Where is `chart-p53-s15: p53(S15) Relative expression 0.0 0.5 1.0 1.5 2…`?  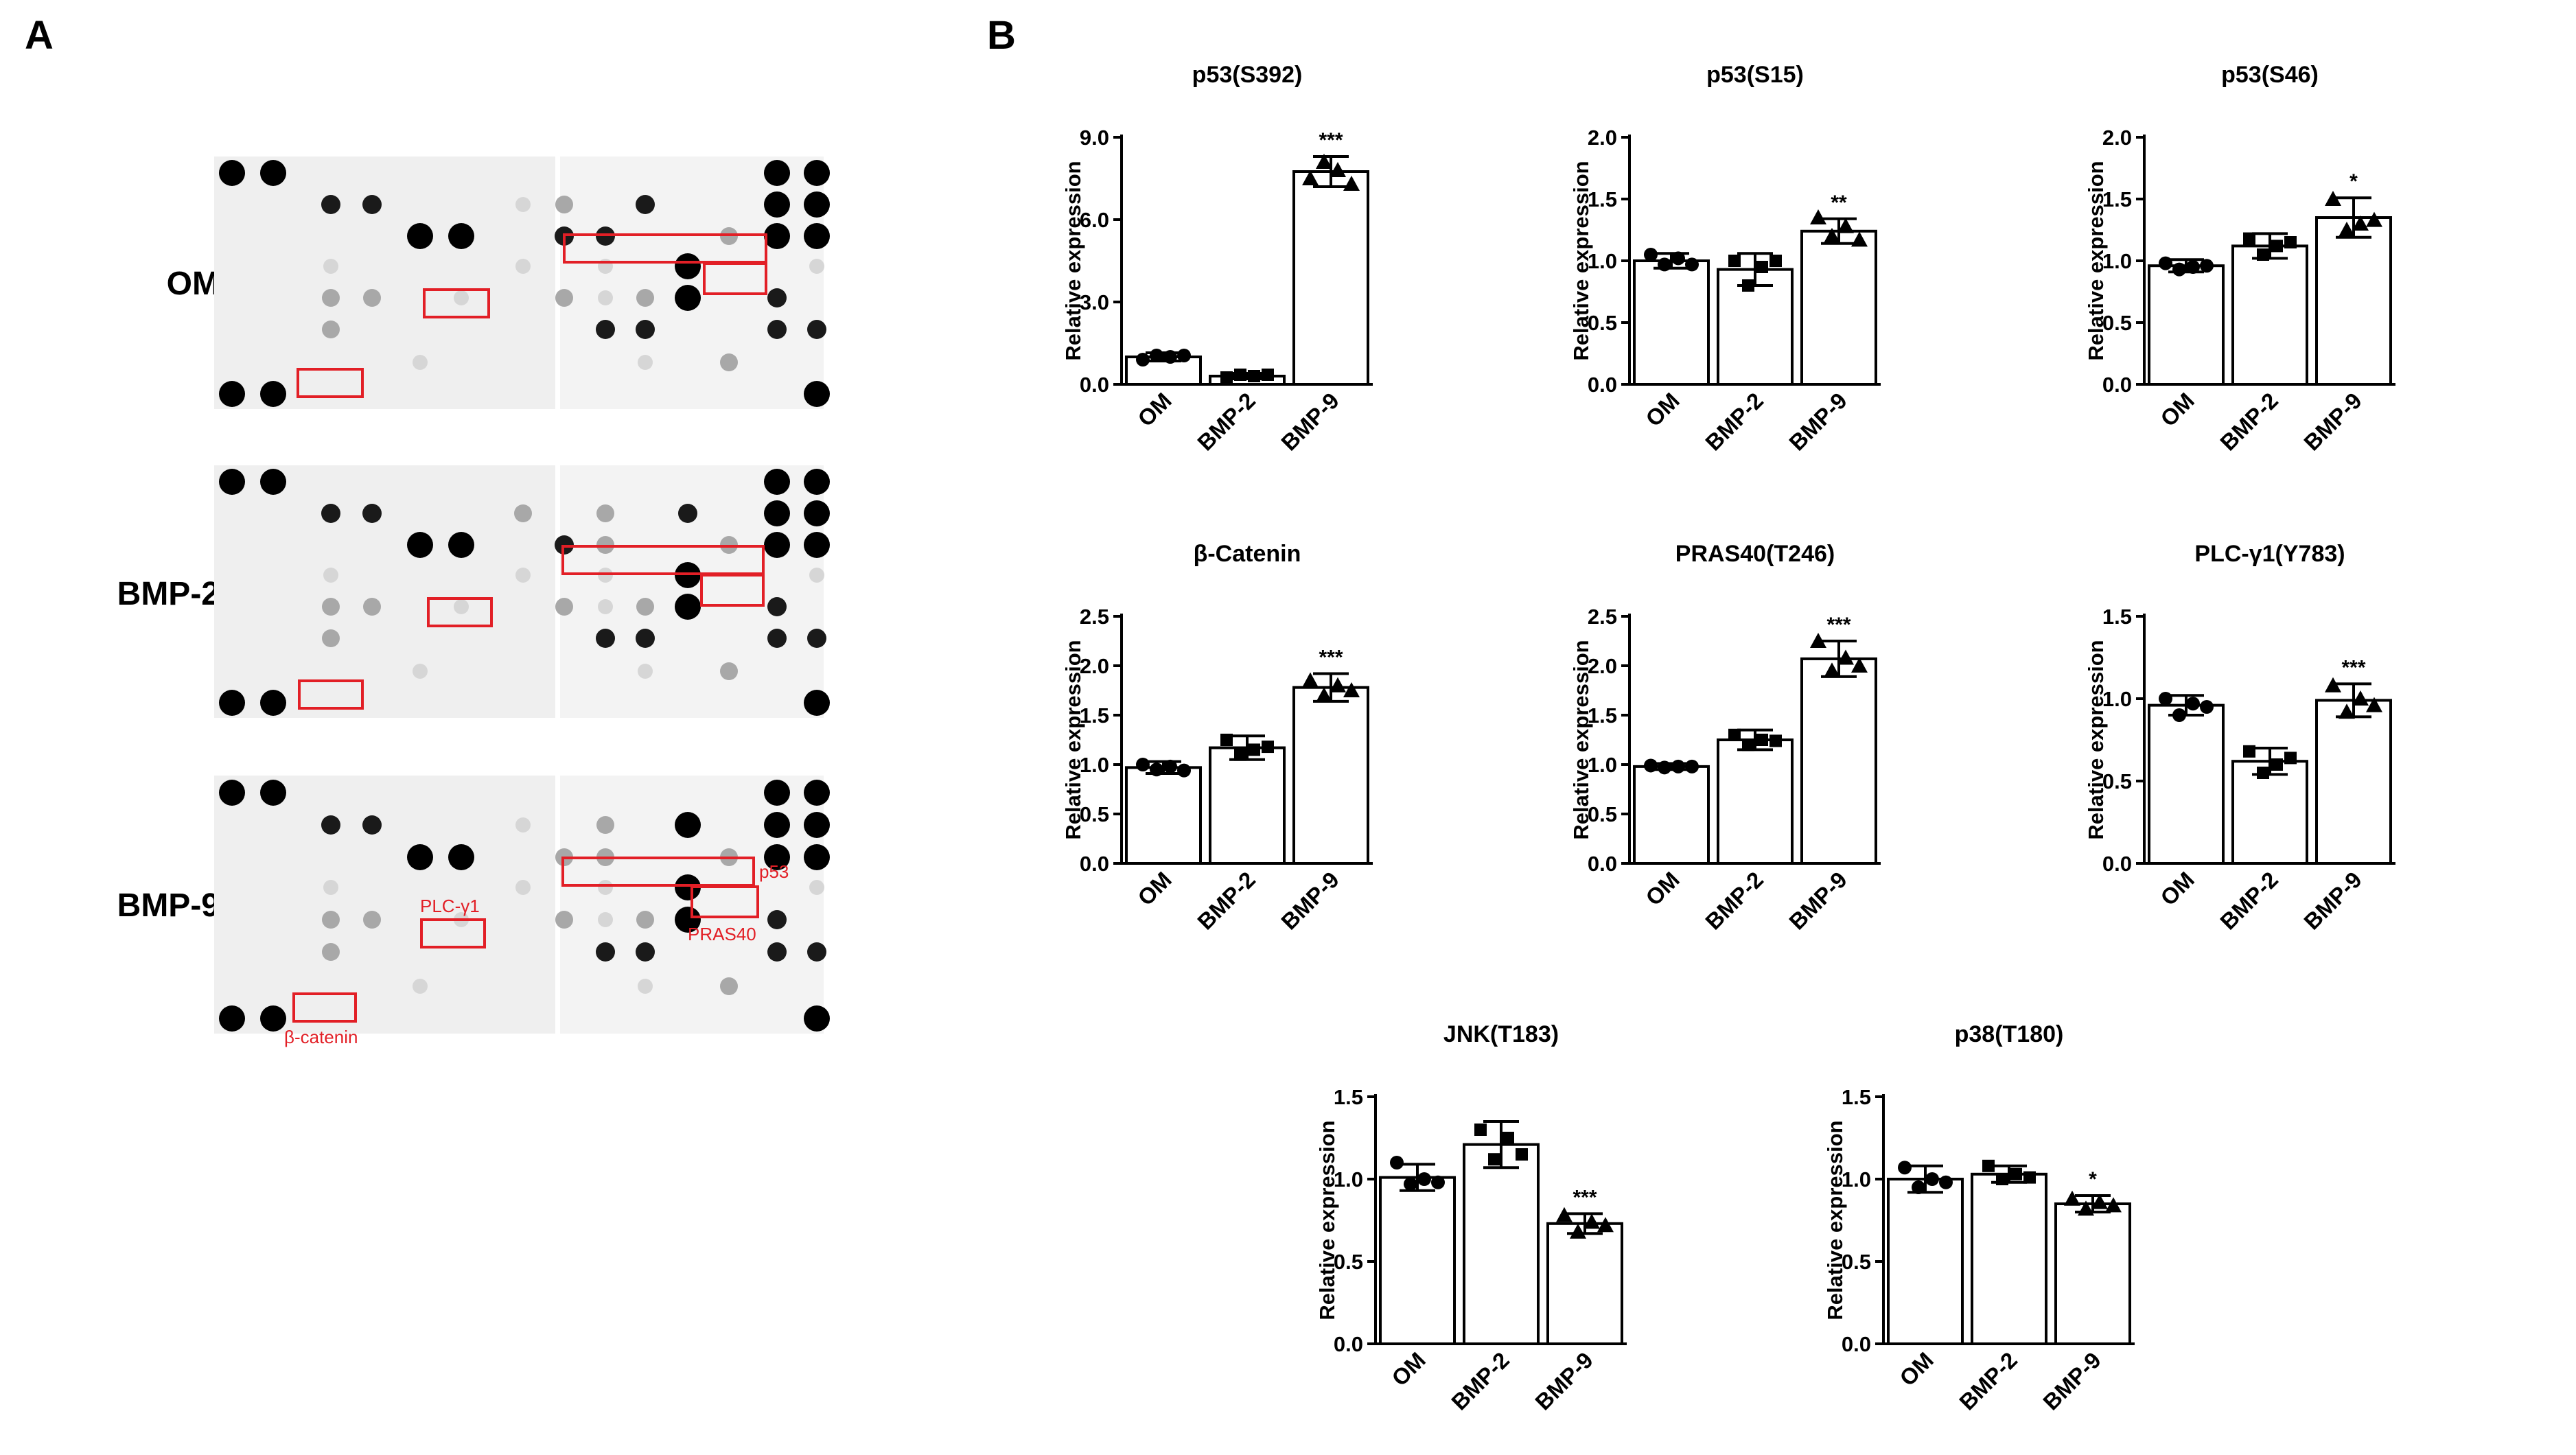 chart-p53-s15: p53(S15) Relative expression 0.0 0.5 1.0 1.5 2… is located at coordinates (1725, 259).